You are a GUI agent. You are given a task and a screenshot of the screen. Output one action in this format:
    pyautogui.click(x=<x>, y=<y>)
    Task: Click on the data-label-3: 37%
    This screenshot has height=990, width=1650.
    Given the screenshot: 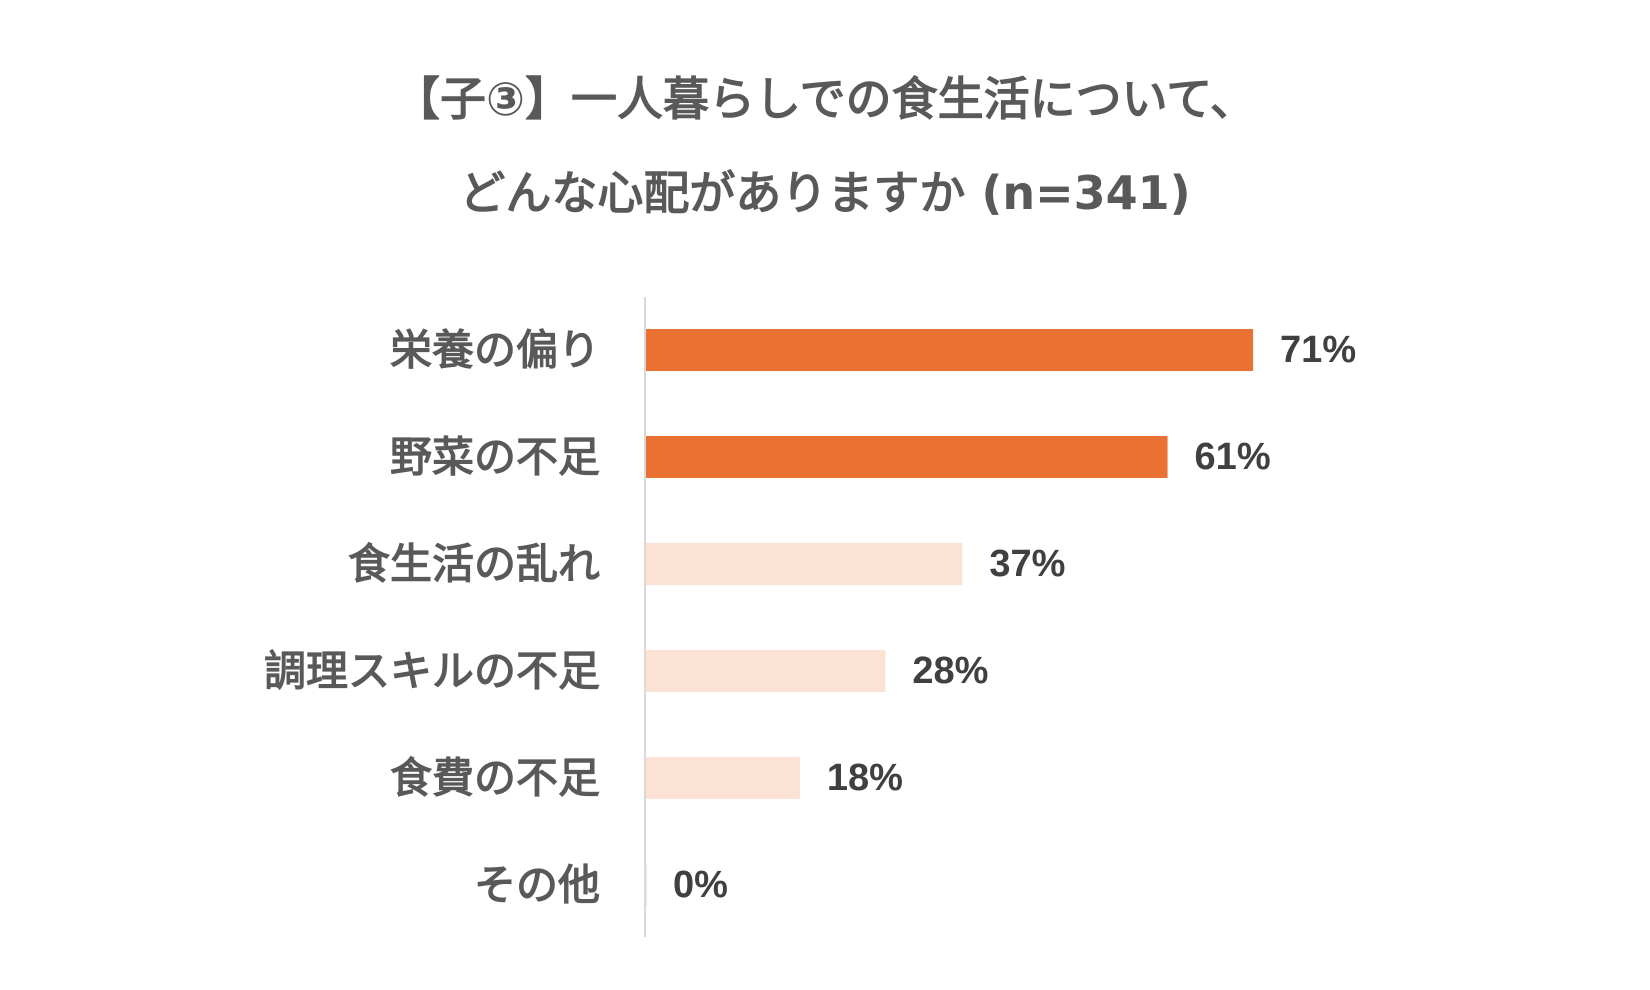 What is the action you would take?
    pyautogui.click(x=1027, y=564)
    